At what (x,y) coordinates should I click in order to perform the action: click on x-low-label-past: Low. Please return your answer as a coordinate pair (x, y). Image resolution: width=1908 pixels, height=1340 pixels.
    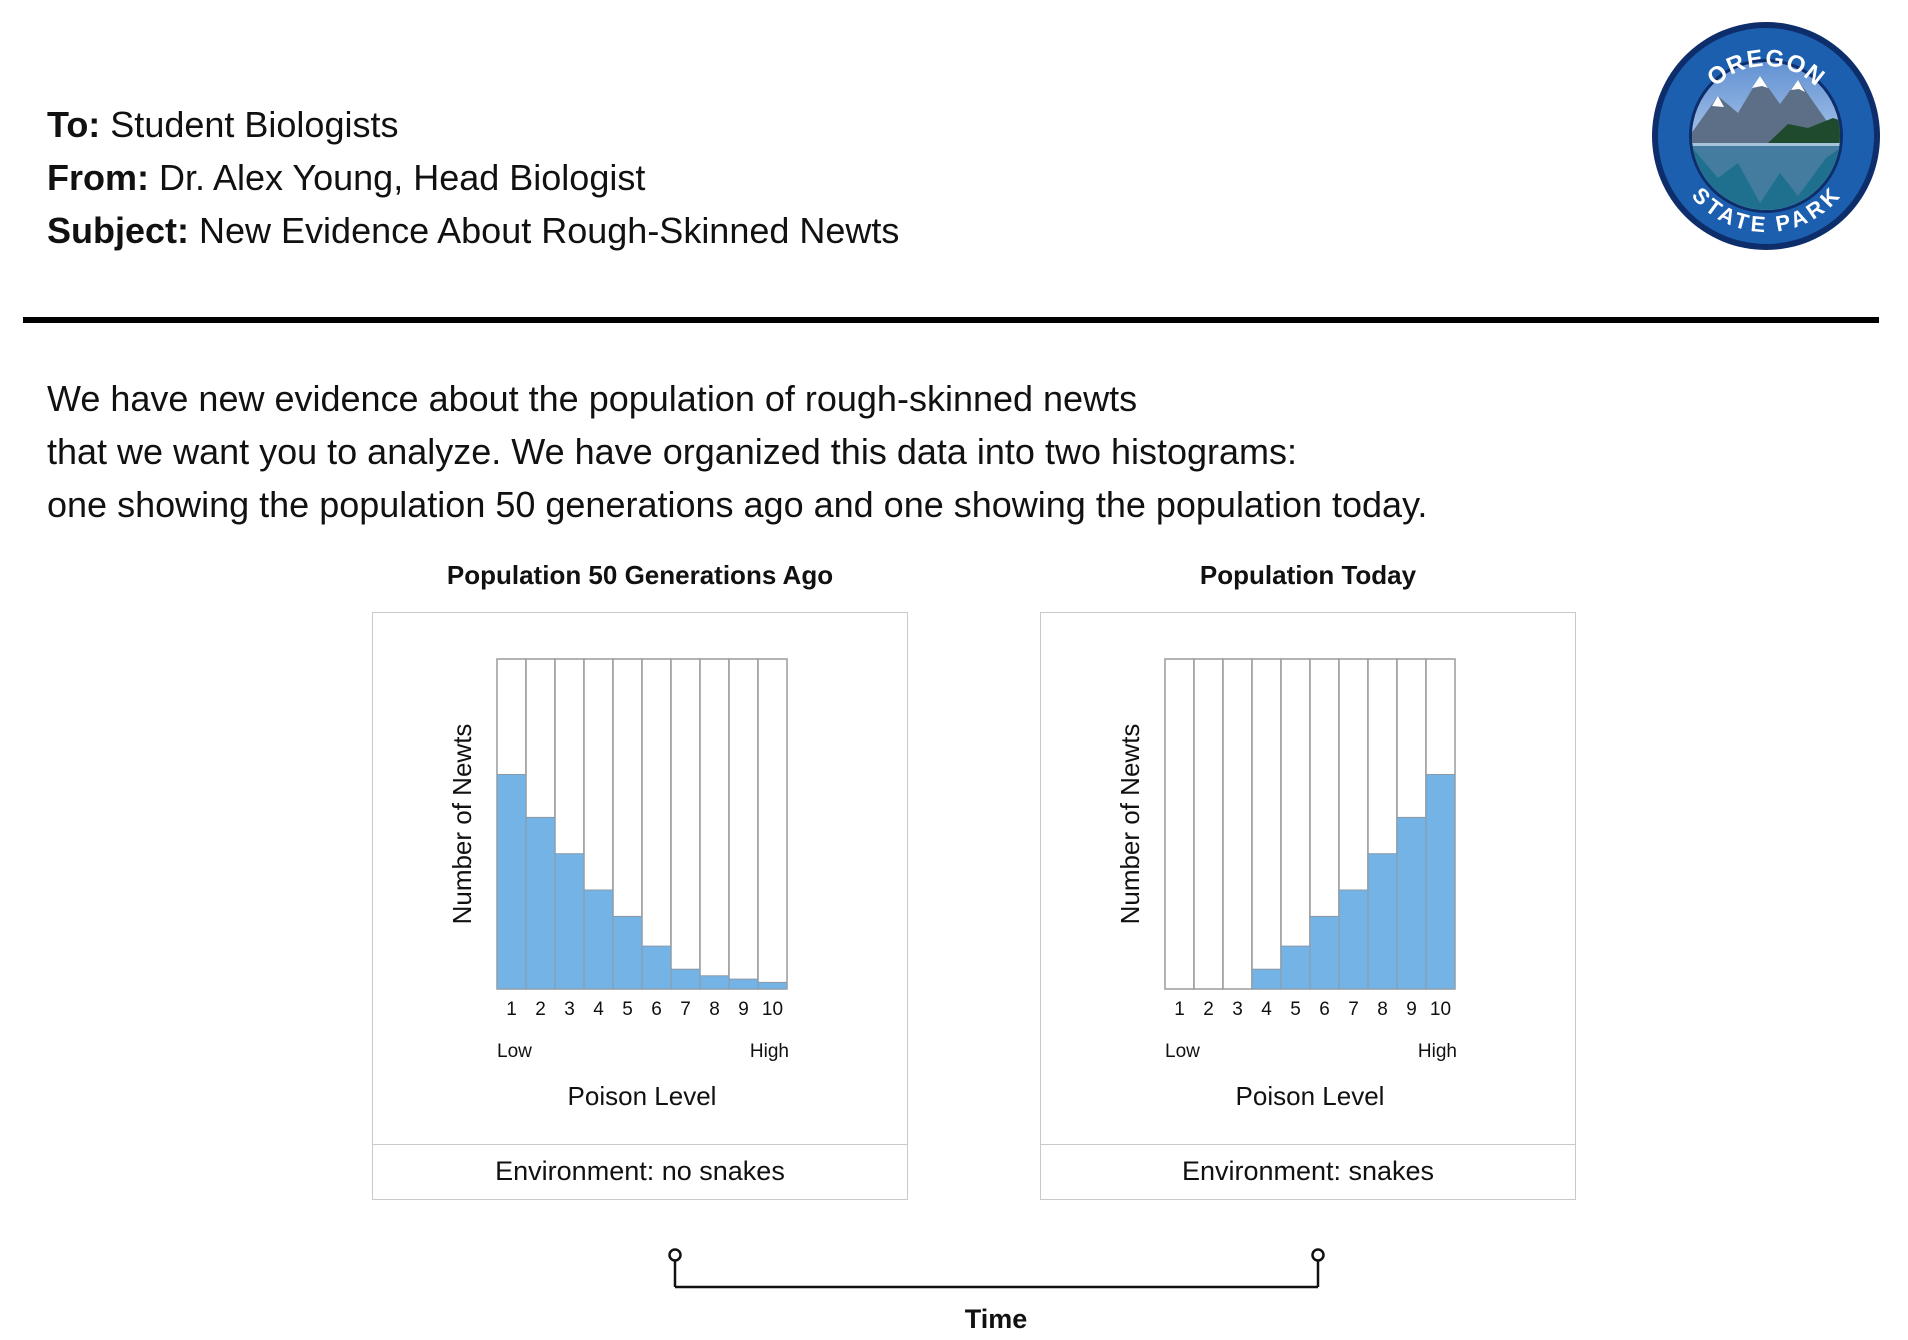
    Looking at the image, I should click on (514, 1051).